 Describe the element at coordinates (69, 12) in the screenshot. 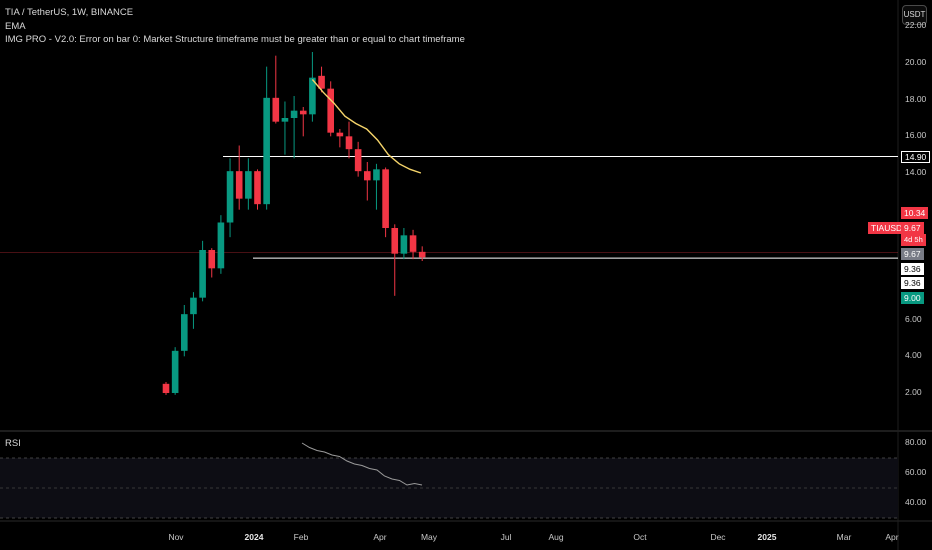

I see `symbol-title: TIA / TetherUS, 1W, BINANCE` at that location.